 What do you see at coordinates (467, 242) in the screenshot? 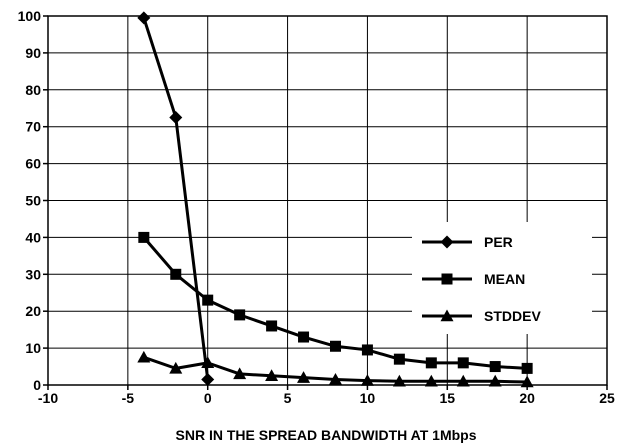
I see `legend-entry-per: PER` at bounding box center [467, 242].